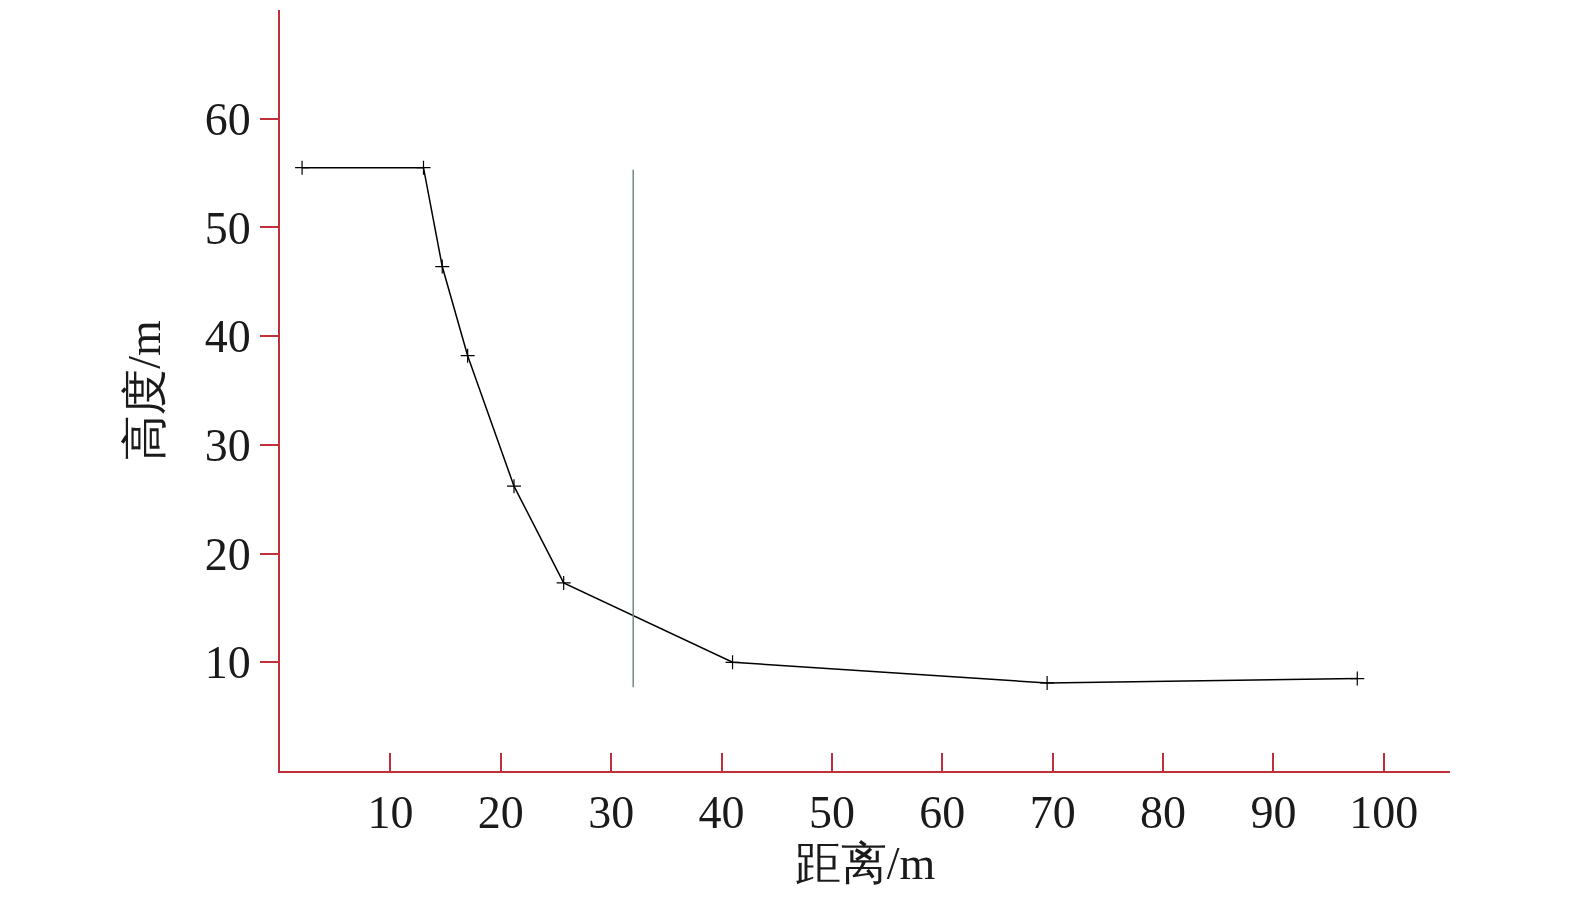 The height and width of the screenshot is (921, 1575). Describe the element at coordinates (721, 813) in the screenshot. I see `x-tick-label: 40` at that location.